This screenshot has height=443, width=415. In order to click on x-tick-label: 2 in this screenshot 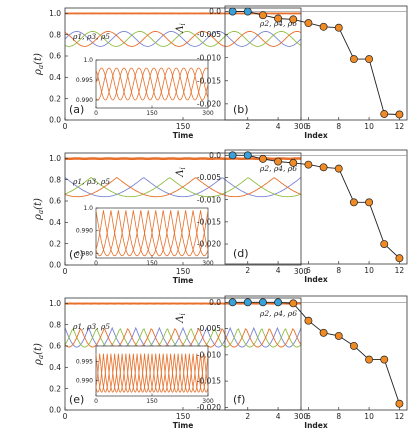, I will do `click(247, 126)`.